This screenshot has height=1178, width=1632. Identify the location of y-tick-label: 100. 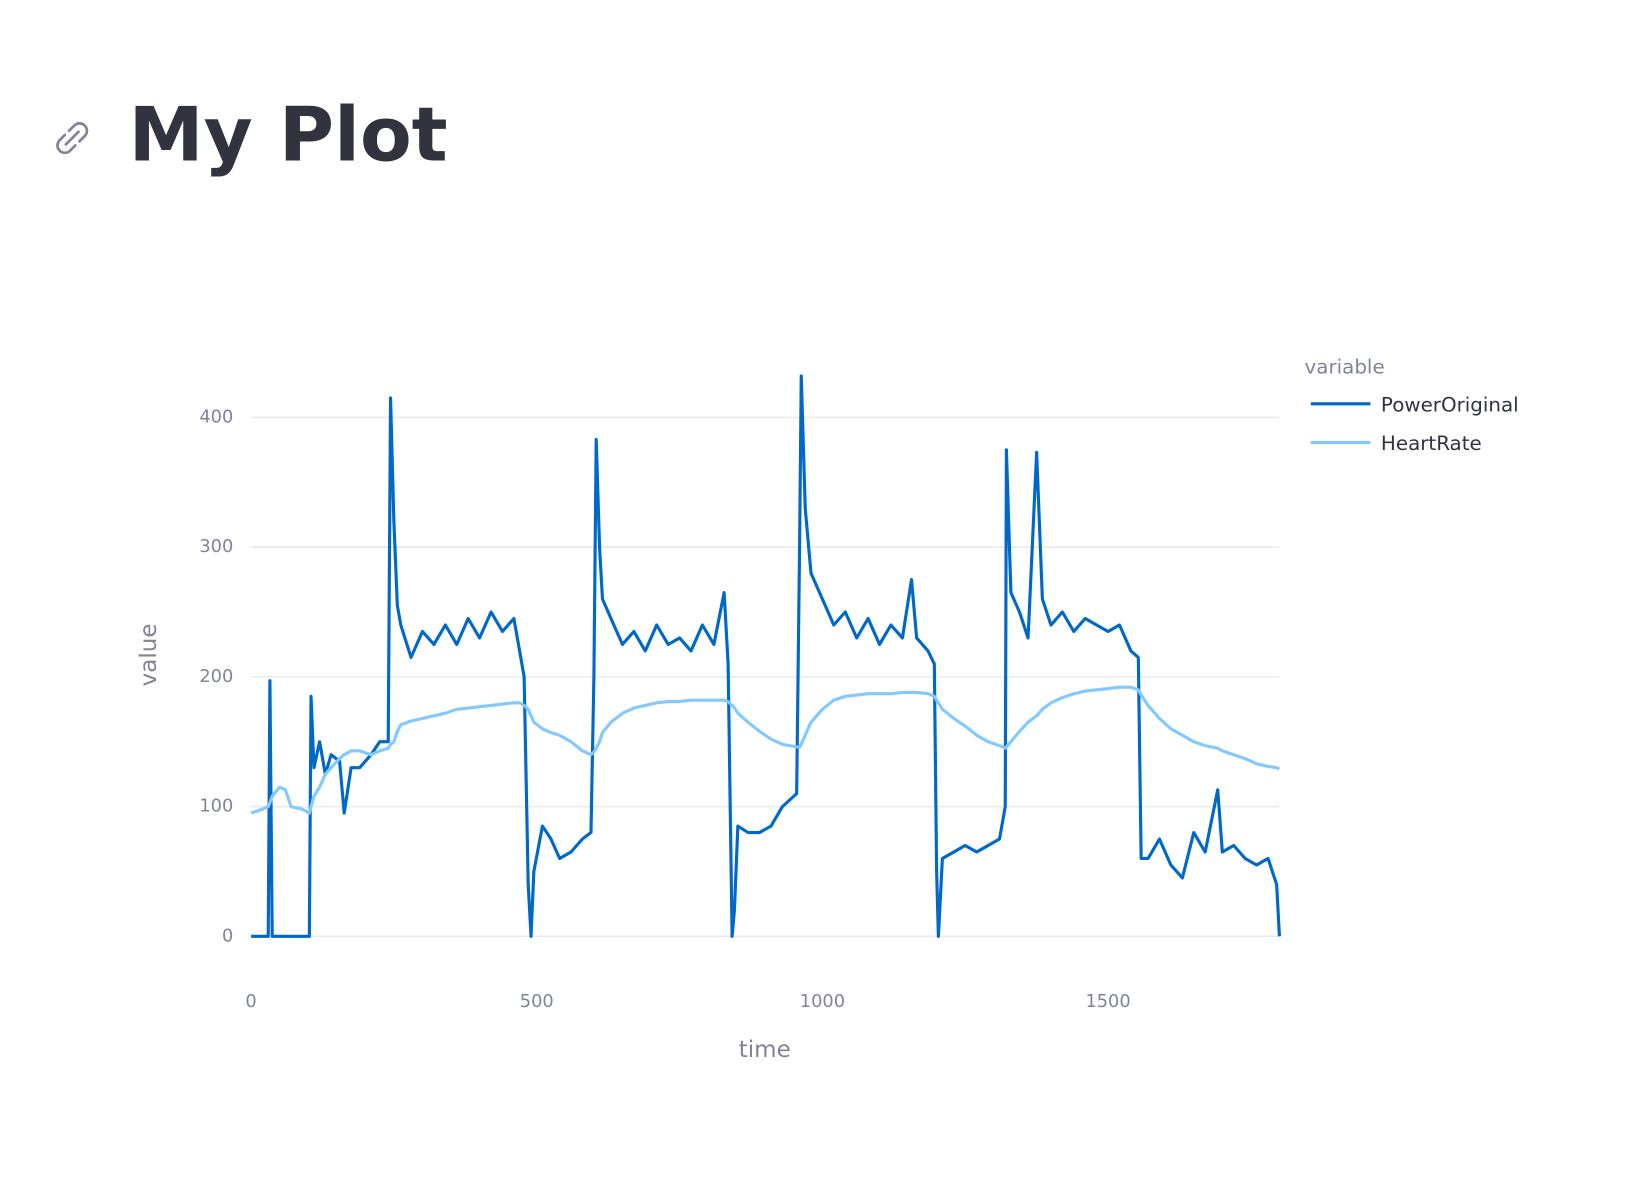
(216, 806).